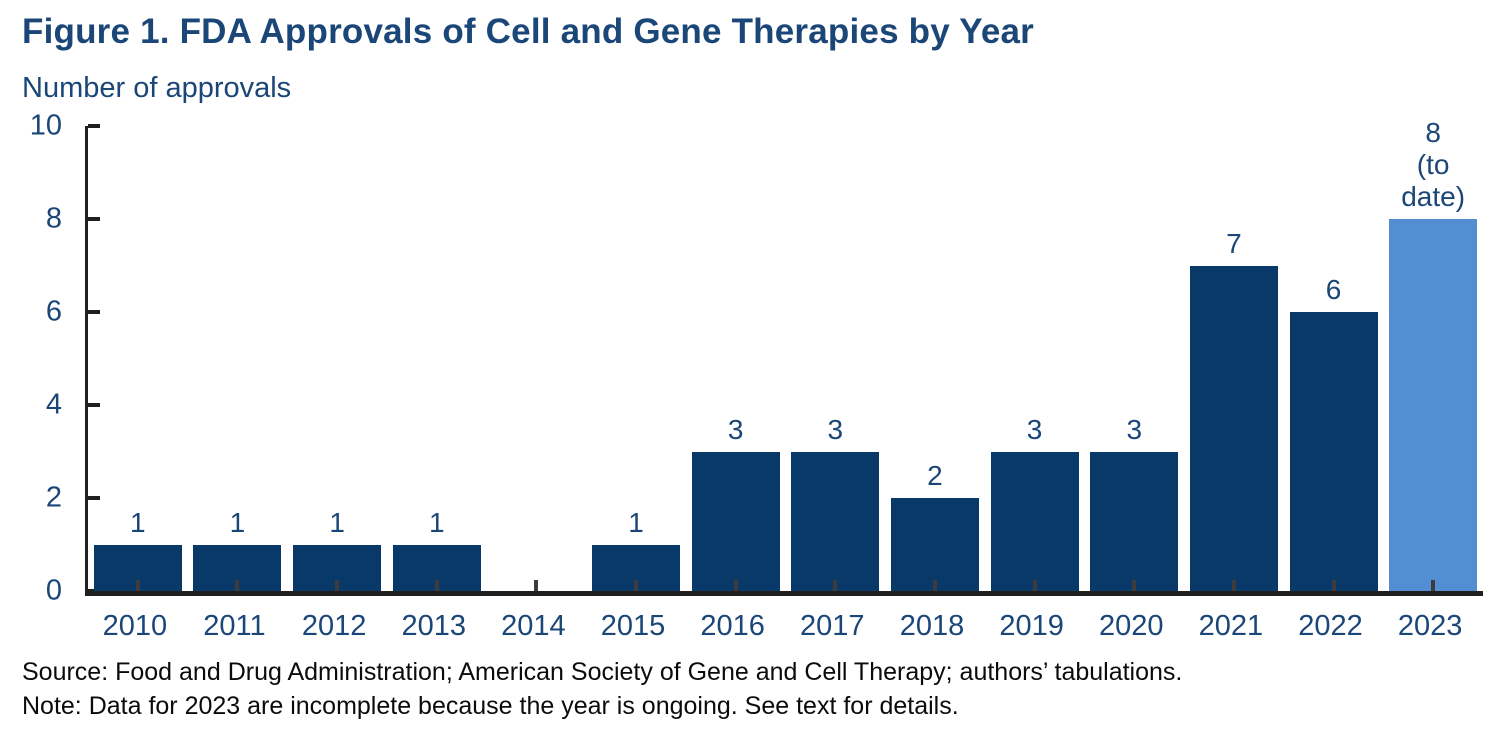 This screenshot has width=1500, height=750. What do you see at coordinates (735, 521) in the screenshot?
I see `bar-2016` at bounding box center [735, 521].